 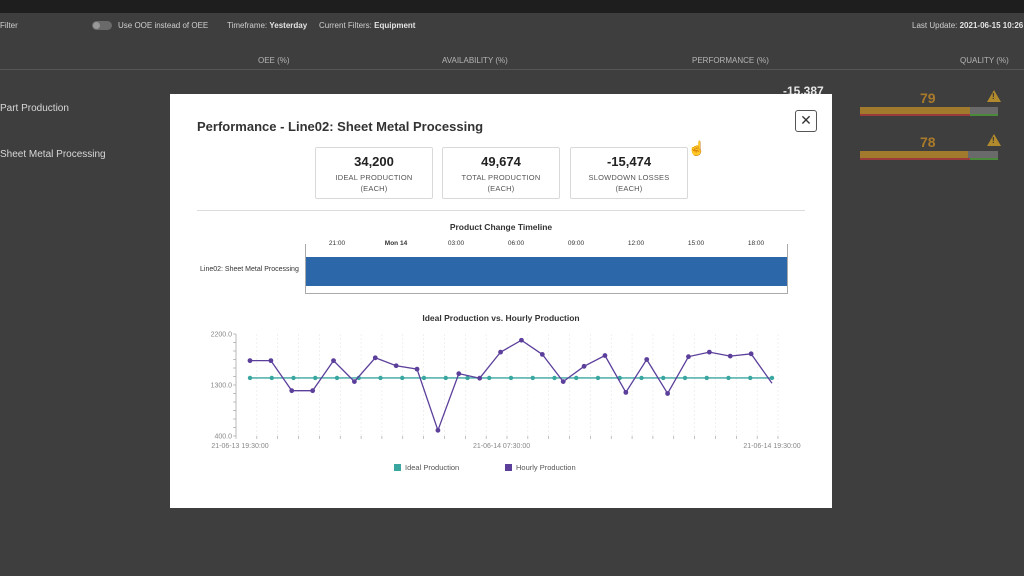 What do you see at coordinates (984, 60) in the screenshot?
I see `col-quality: QUALITY (%)` at bounding box center [984, 60].